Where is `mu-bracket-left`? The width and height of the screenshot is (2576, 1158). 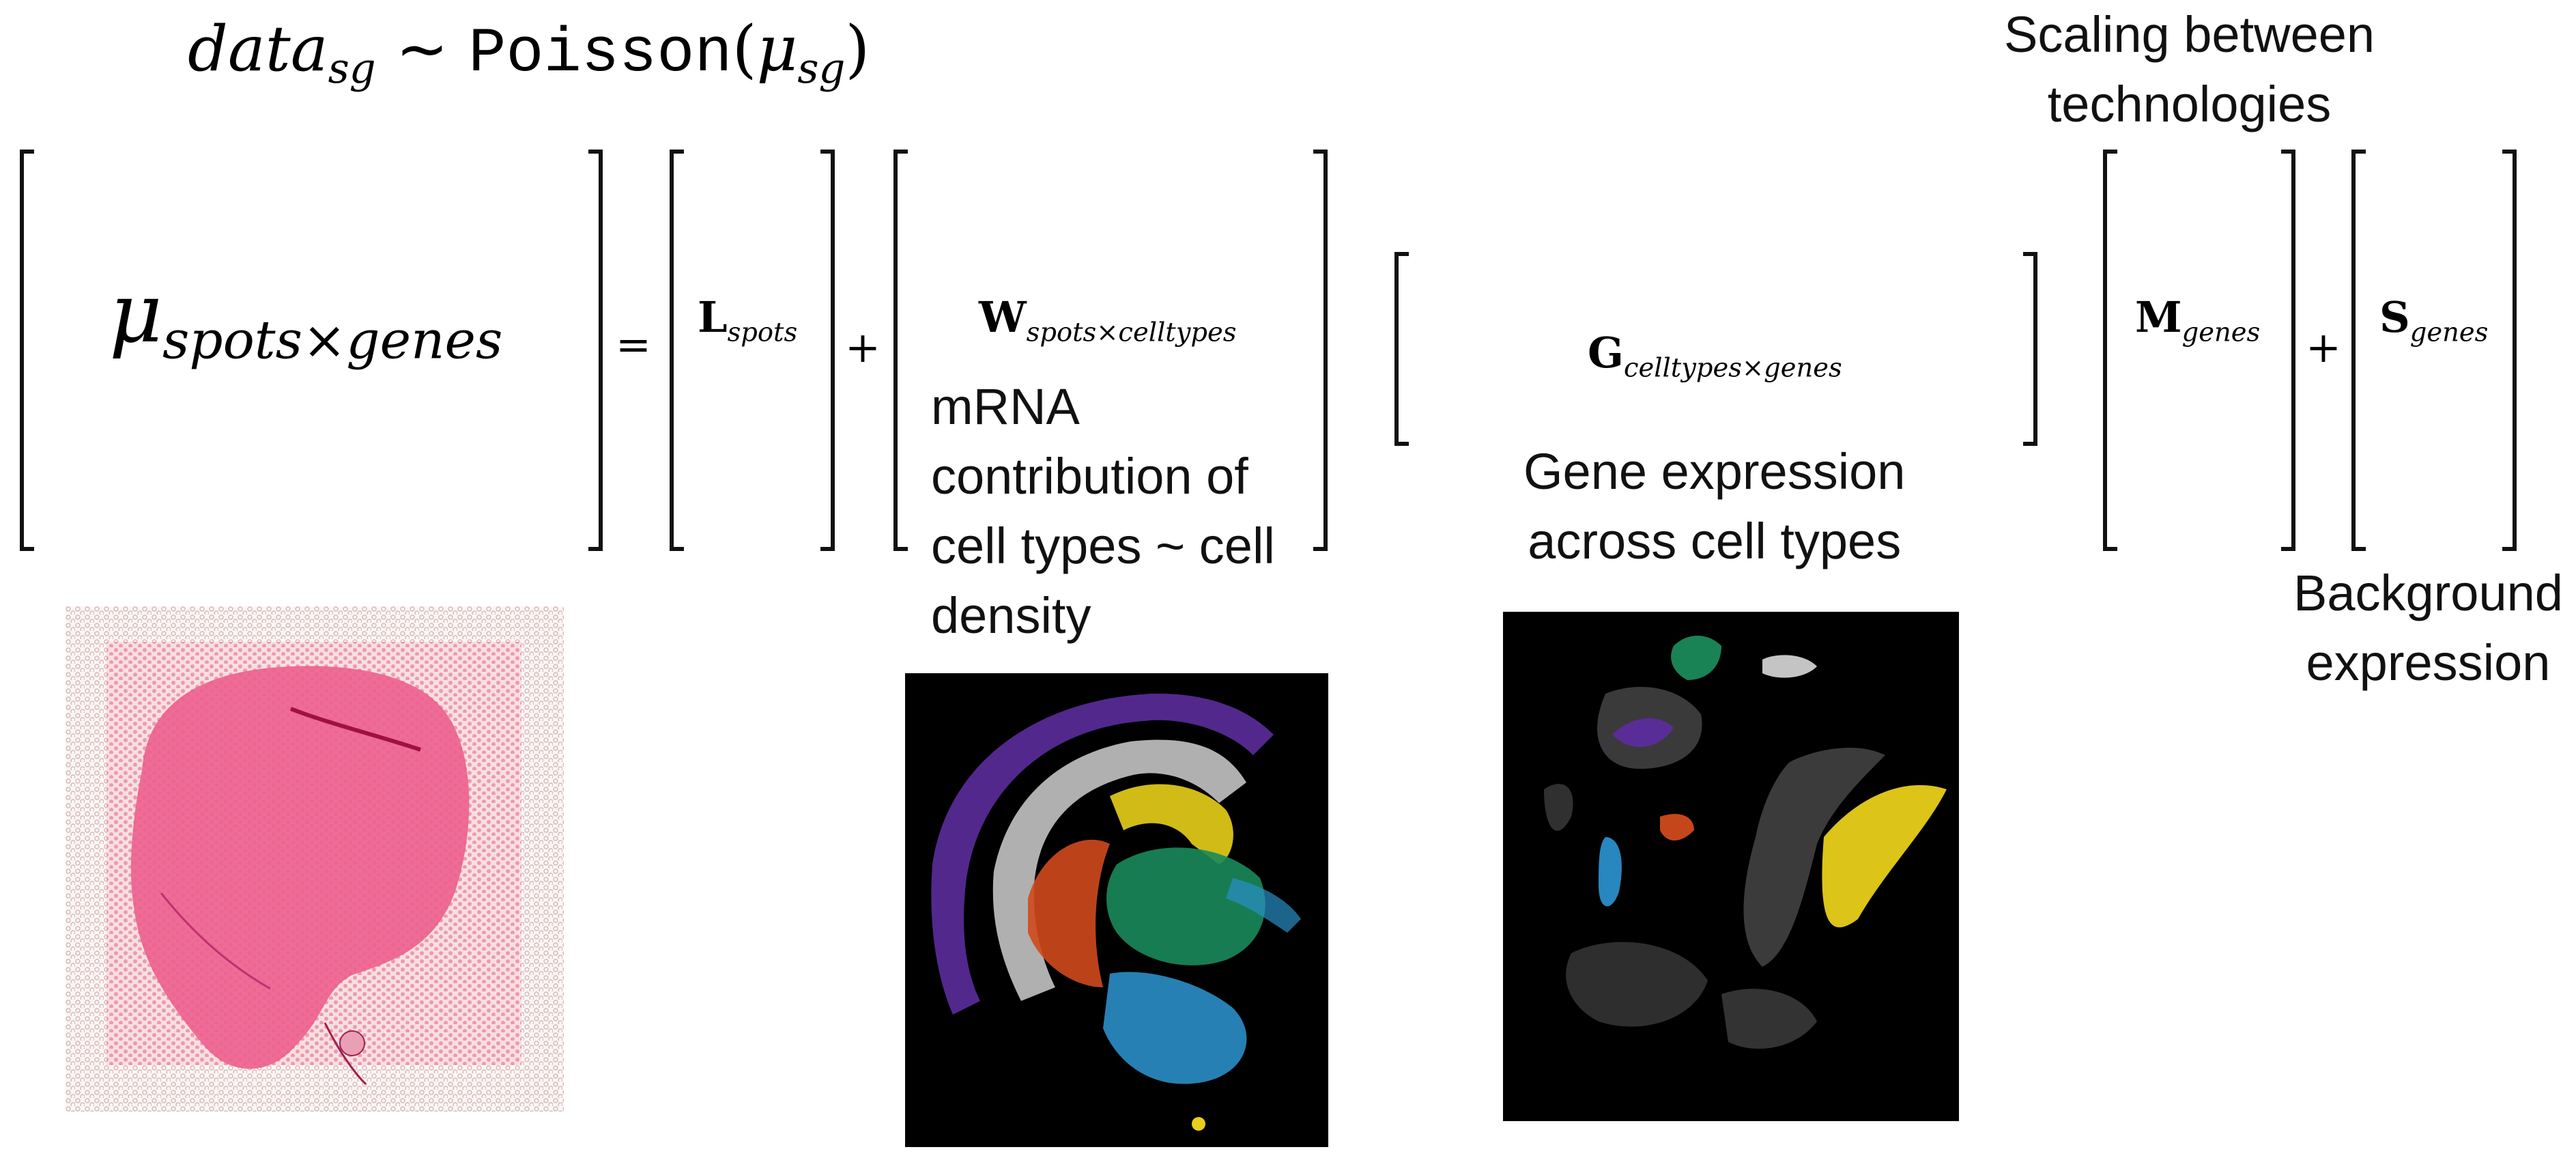
mu-bracket-left is located at coordinates (27, 350).